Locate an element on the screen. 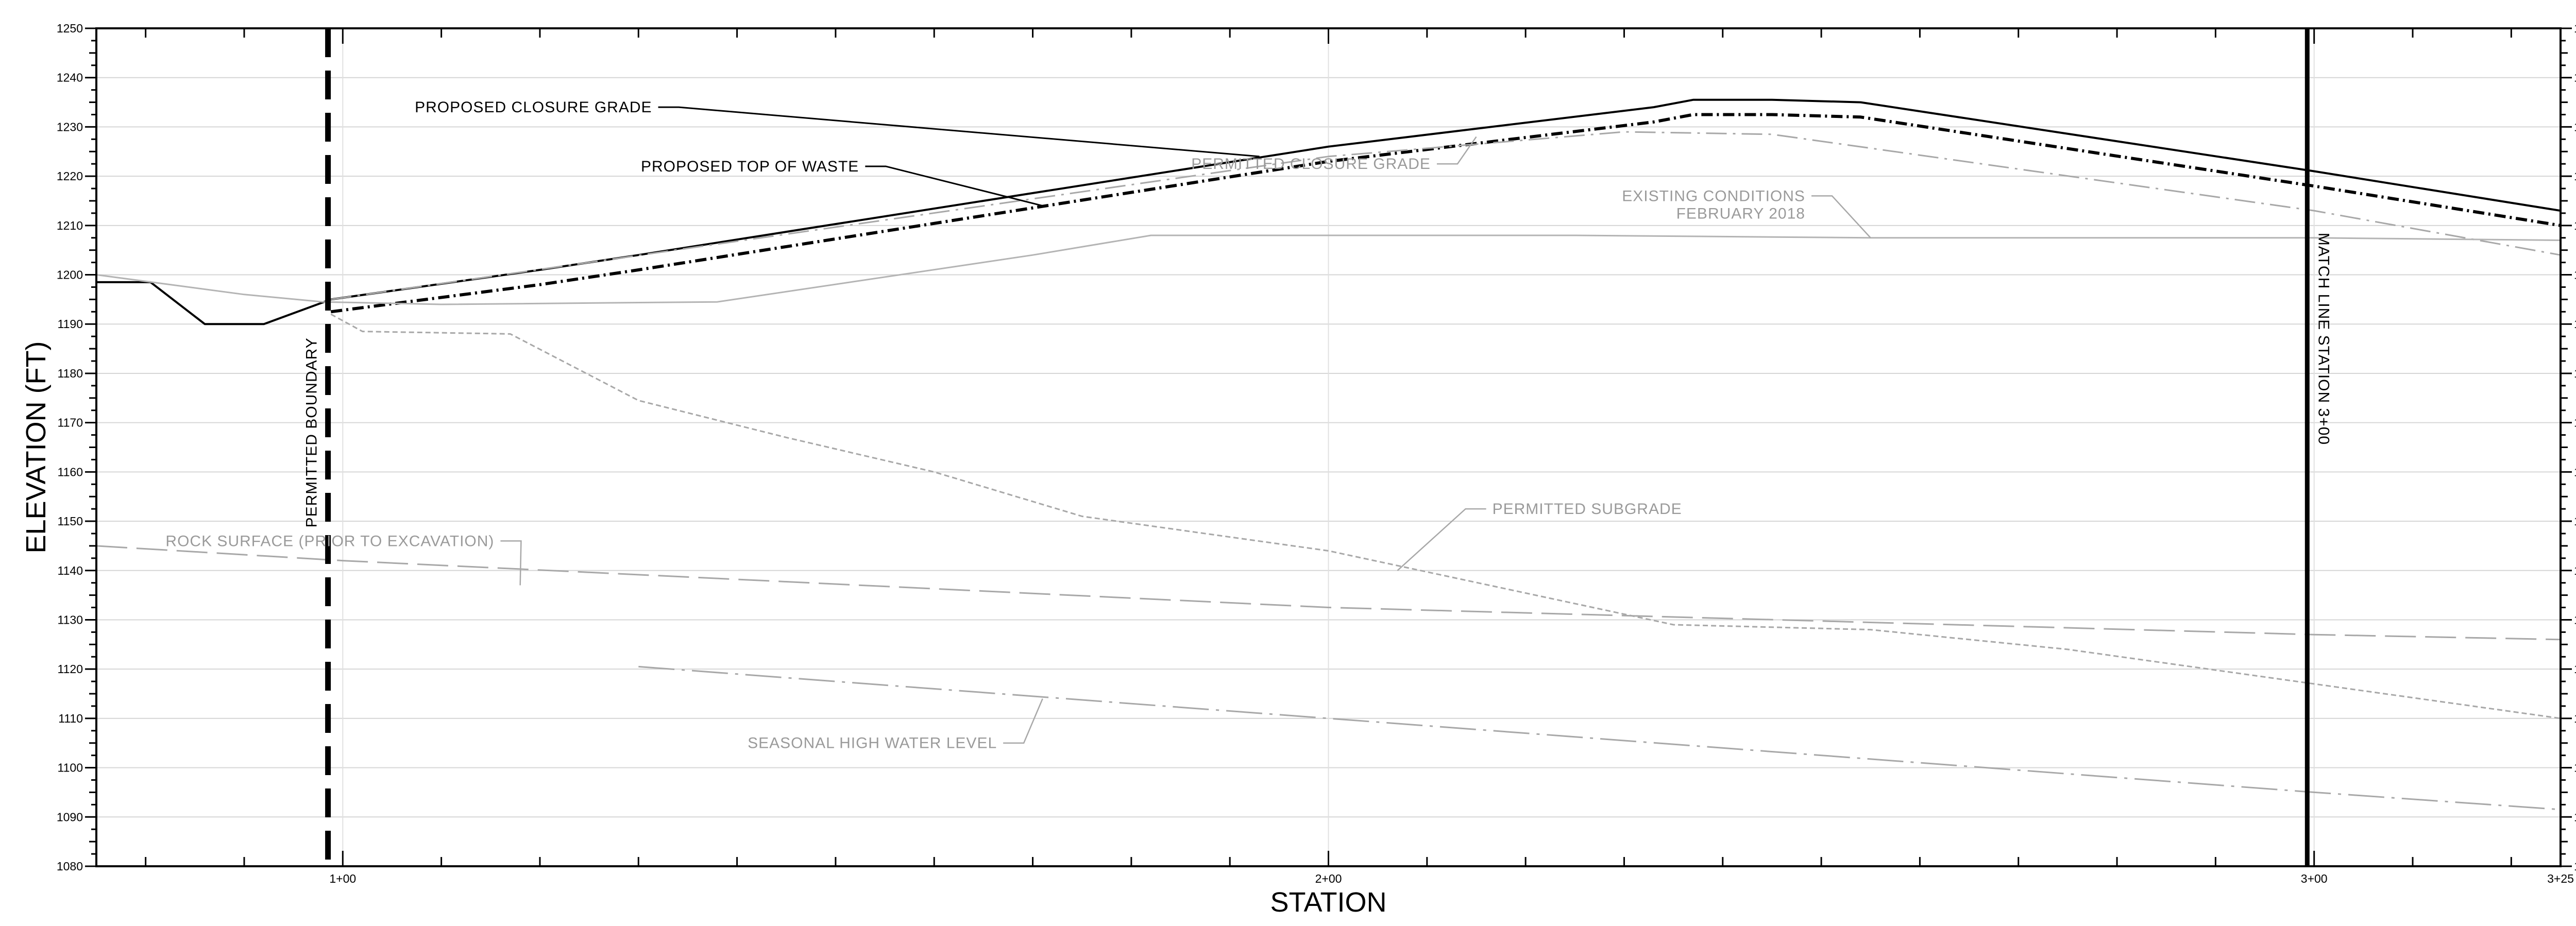 This screenshot has height=926, width=2576. callout-label-3-line2: FEBRUARY 2018 is located at coordinates (1740, 213).